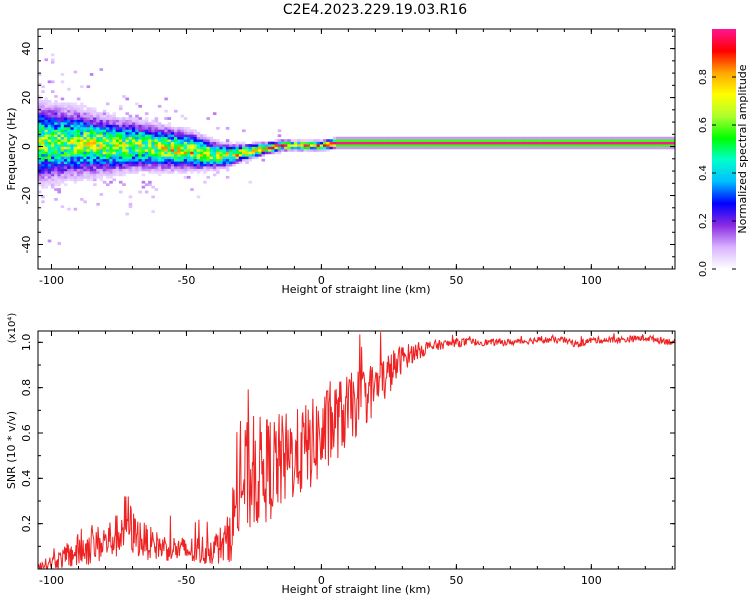 The image size is (750, 600). Describe the element at coordinates (483, 148) in the screenshot. I see `spectrogram-cell-1938` at that location.